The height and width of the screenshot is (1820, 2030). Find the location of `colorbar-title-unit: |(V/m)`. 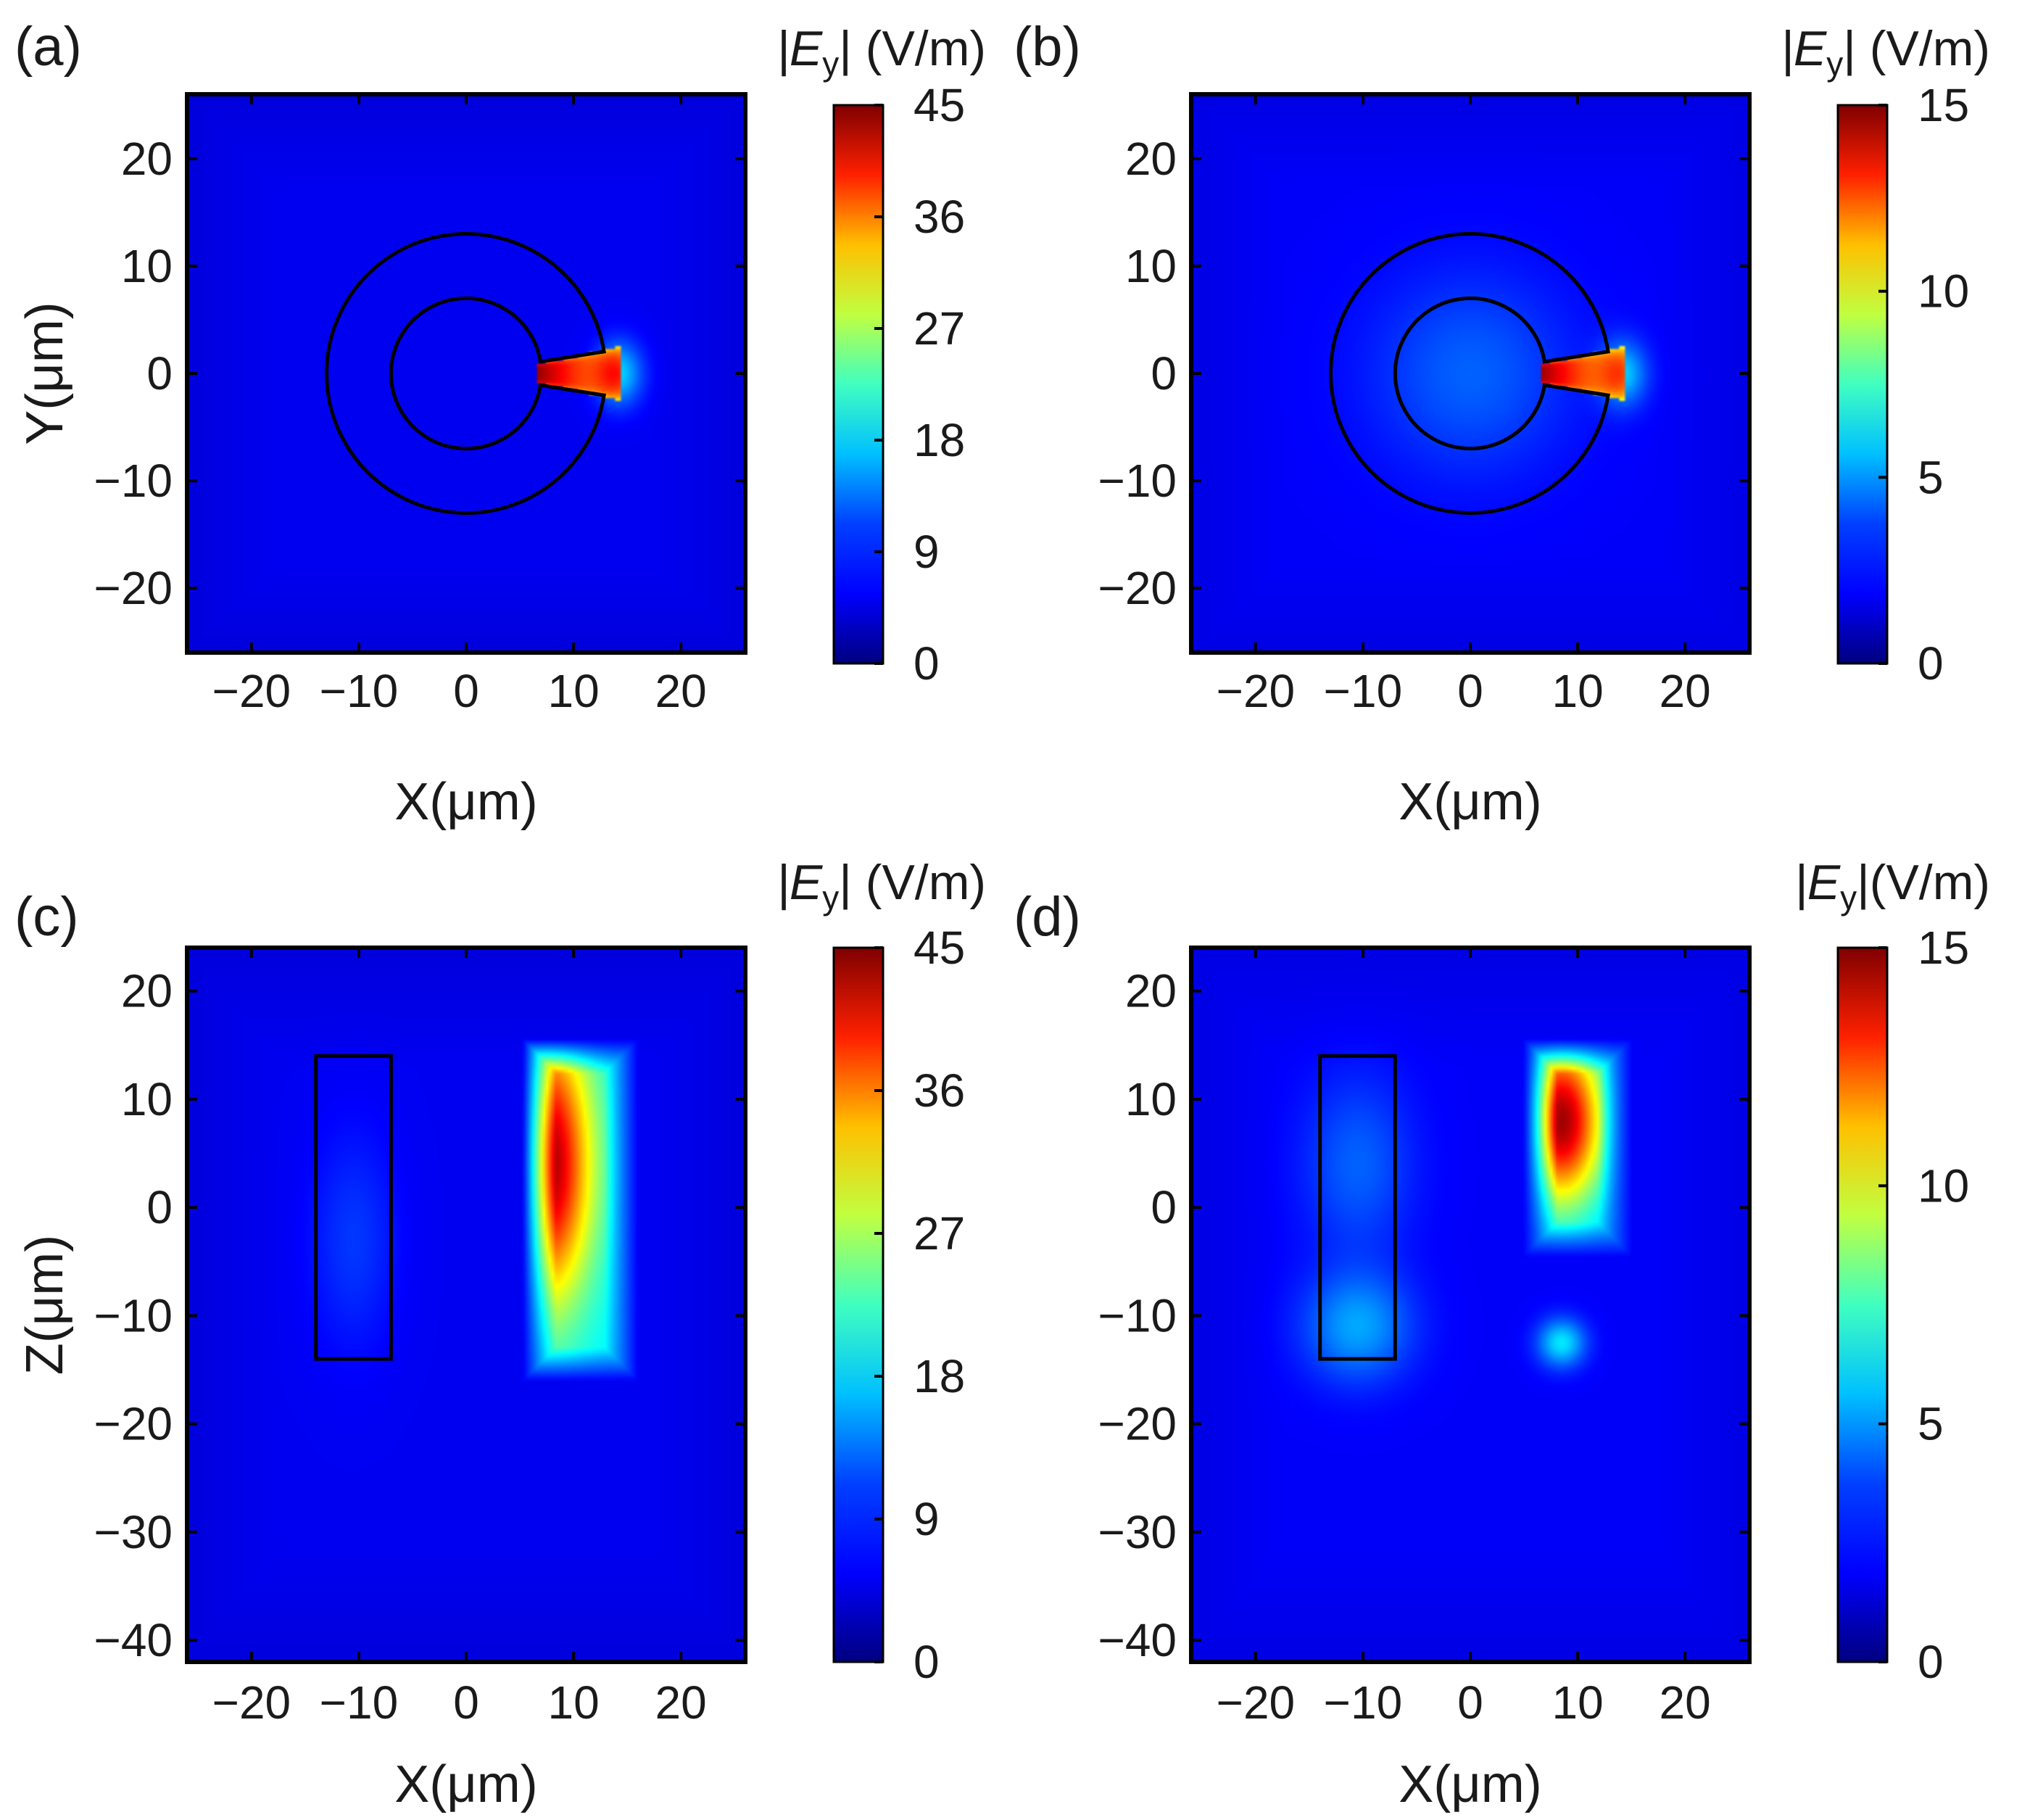

colorbar-title-unit: |(V/m) is located at coordinates (1924, 883).